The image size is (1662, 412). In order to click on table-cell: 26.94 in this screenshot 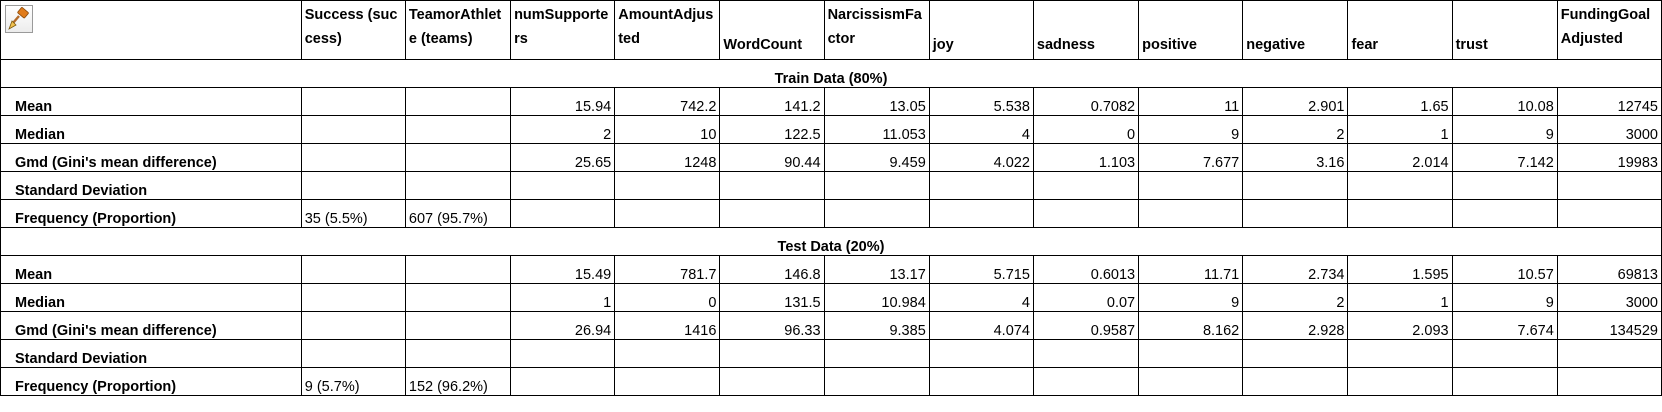, I will do `click(563, 325)`.